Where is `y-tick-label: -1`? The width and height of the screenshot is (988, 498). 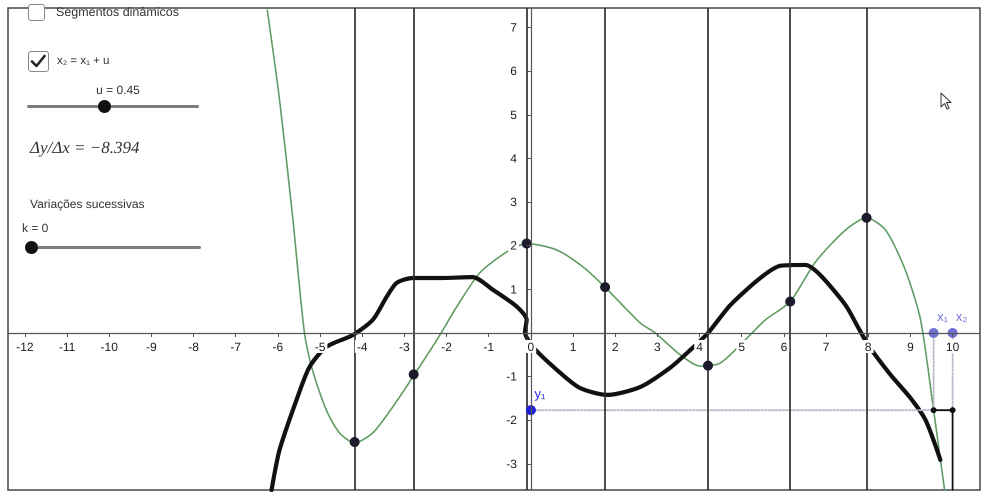 y-tick-label: -1 is located at coordinates (512, 377).